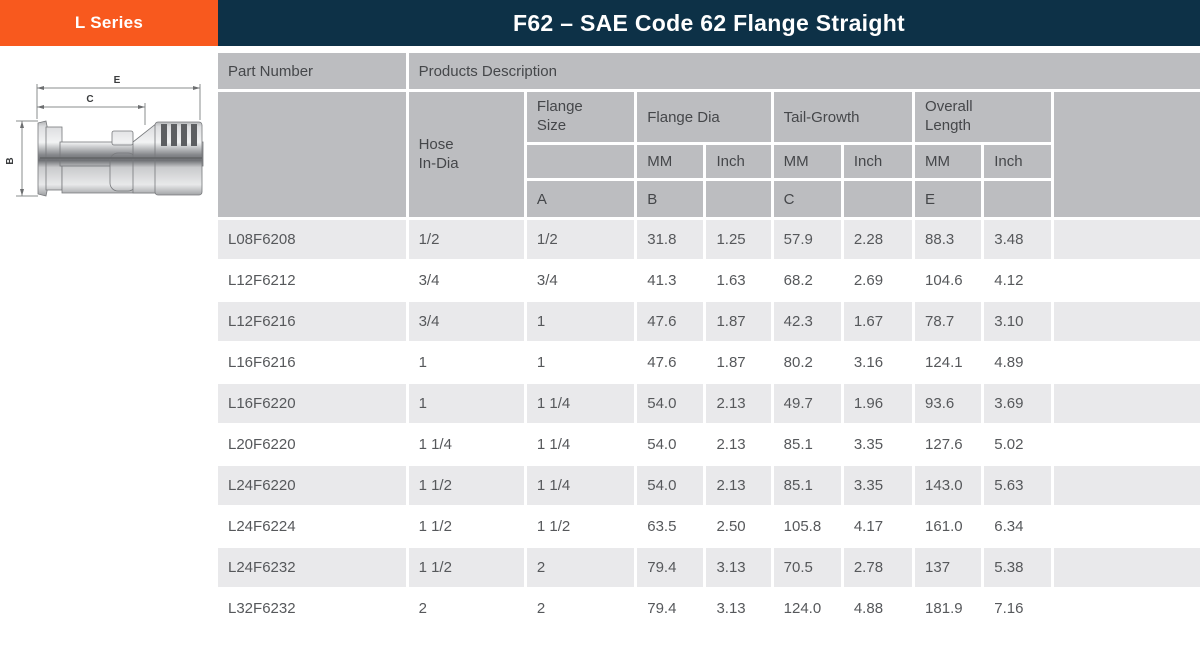 This screenshot has height=647, width=1200. I want to click on table-row: L08F6208 1/2 1/2 31.8 1.25 57.9 2.28 88.3 3.48, so click(707, 239).